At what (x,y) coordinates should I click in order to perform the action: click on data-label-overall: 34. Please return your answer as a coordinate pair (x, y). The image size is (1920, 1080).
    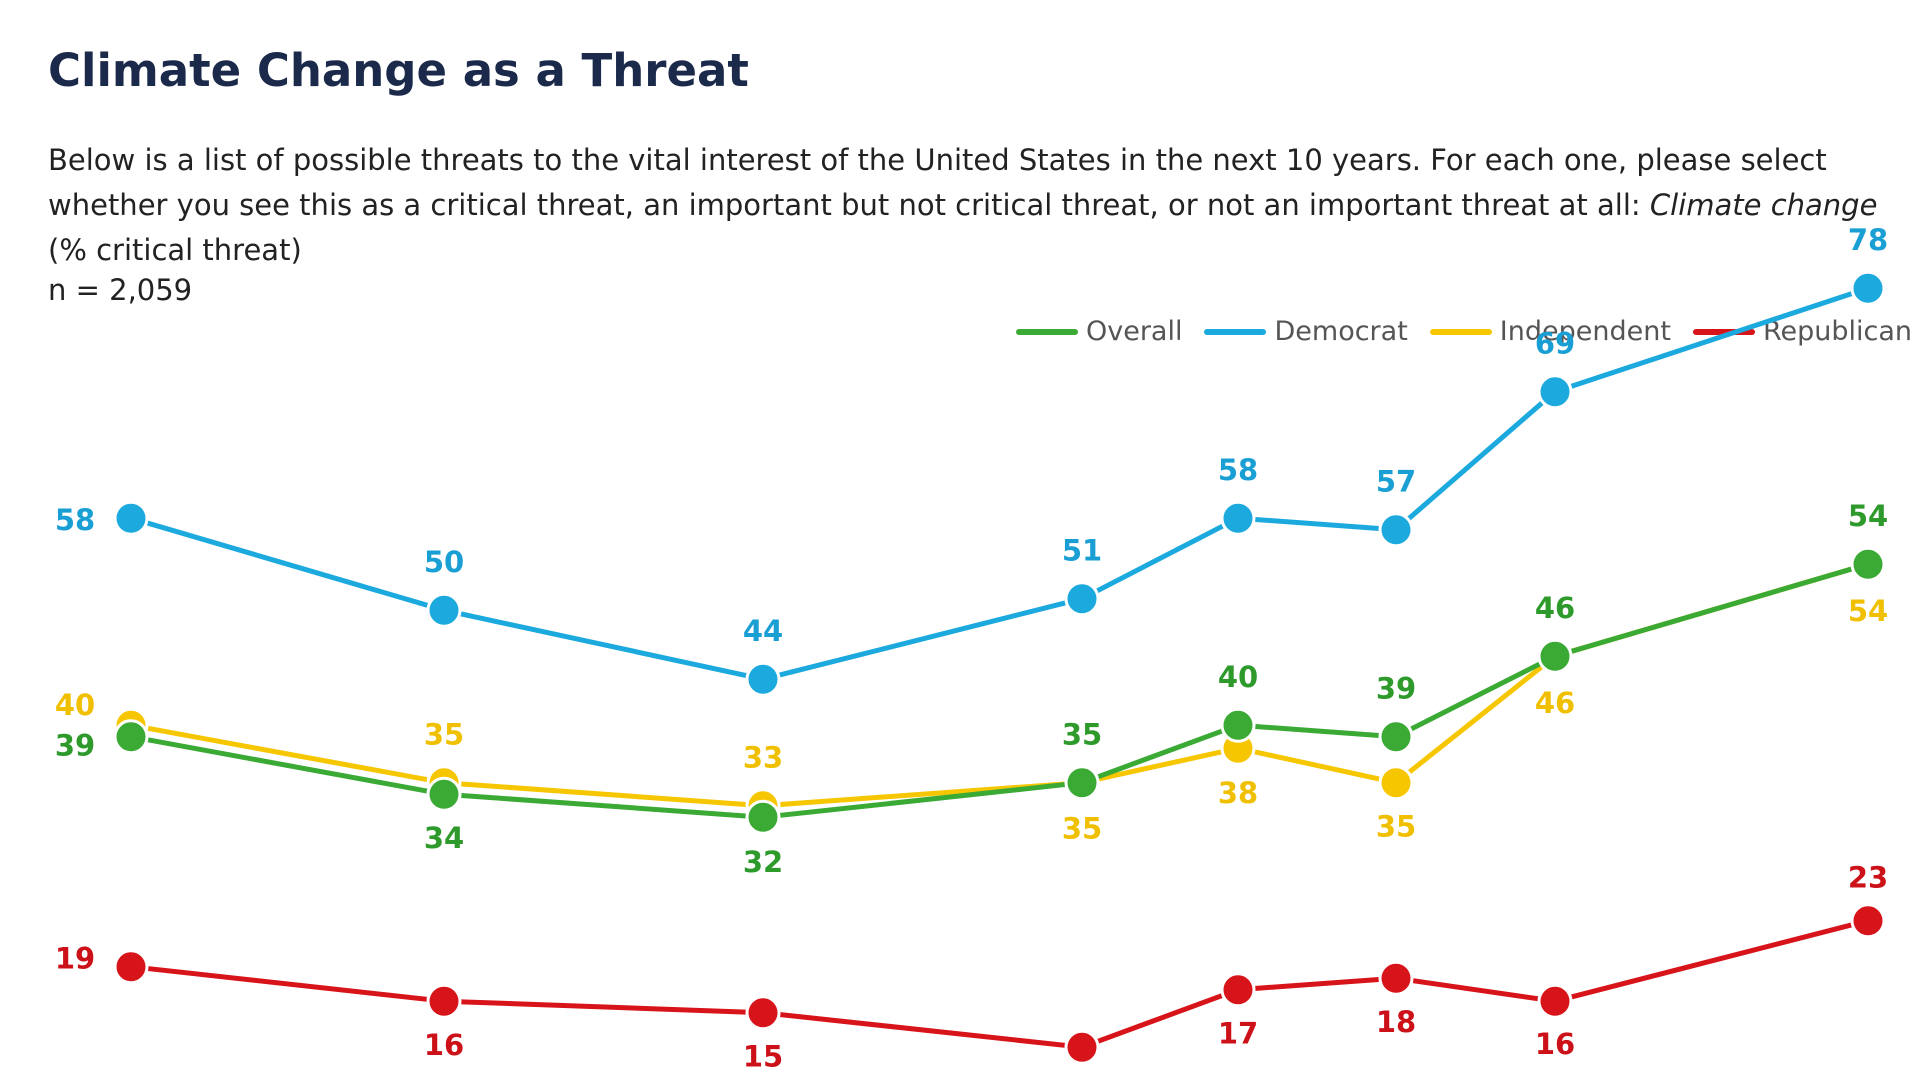
    Looking at the image, I should click on (444, 838).